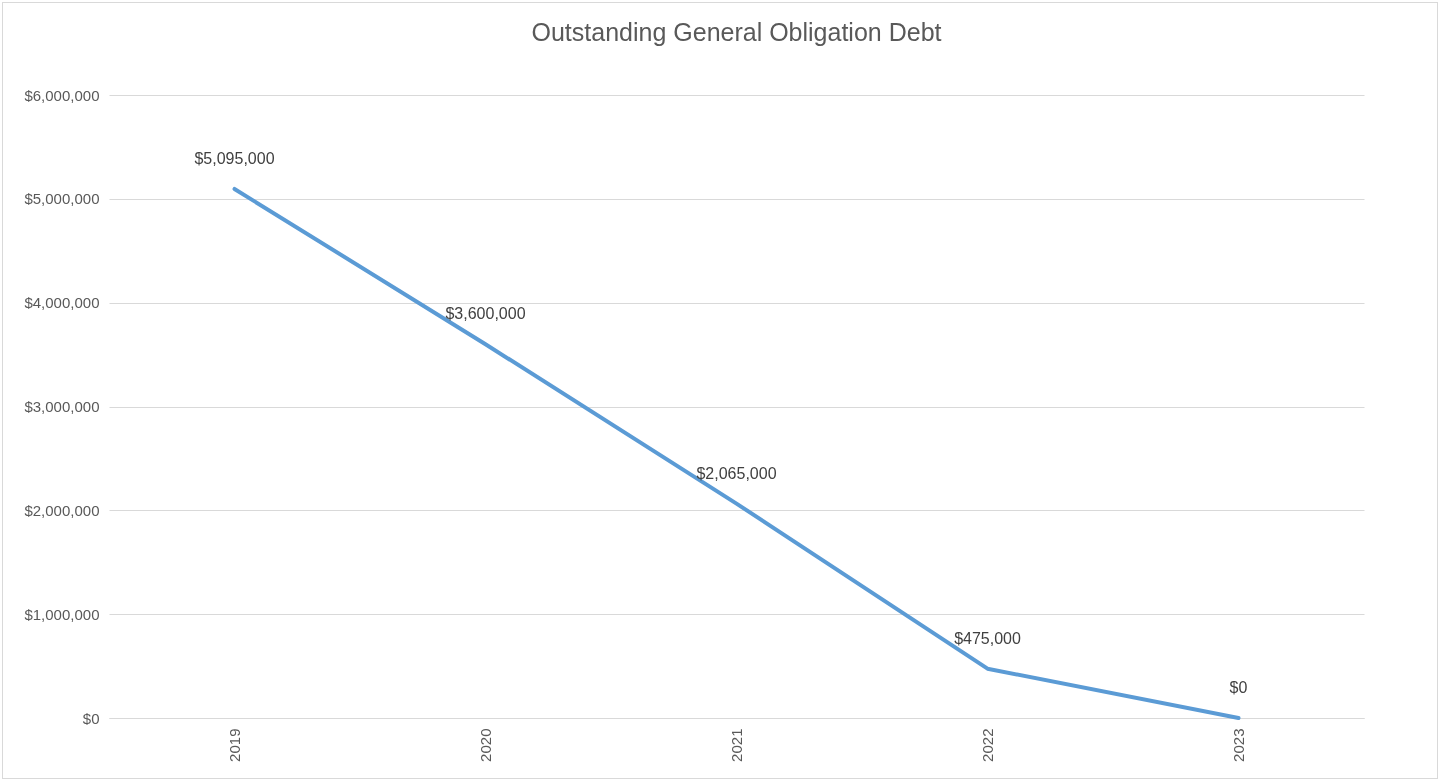  What do you see at coordinates (736, 745) in the screenshot?
I see `x-tick-label: 2021` at bounding box center [736, 745].